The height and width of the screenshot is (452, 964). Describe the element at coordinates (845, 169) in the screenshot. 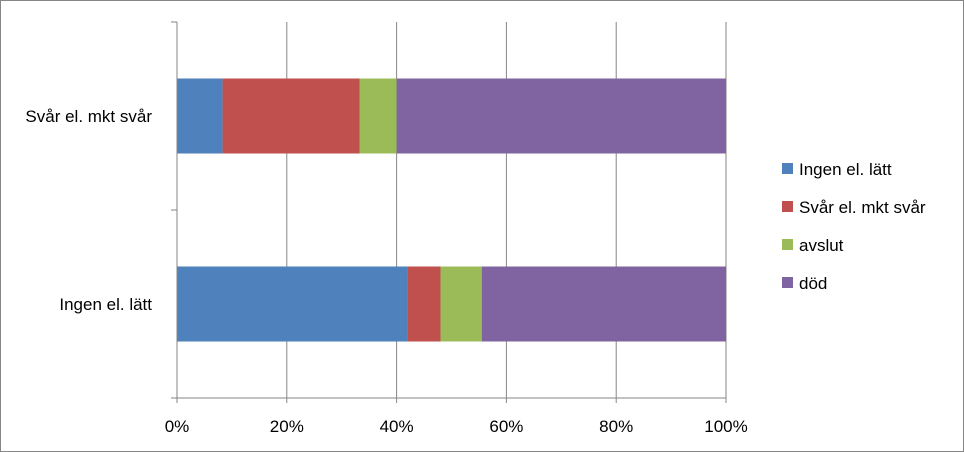

I see `legend-label: Ingen el. lätt` at that location.